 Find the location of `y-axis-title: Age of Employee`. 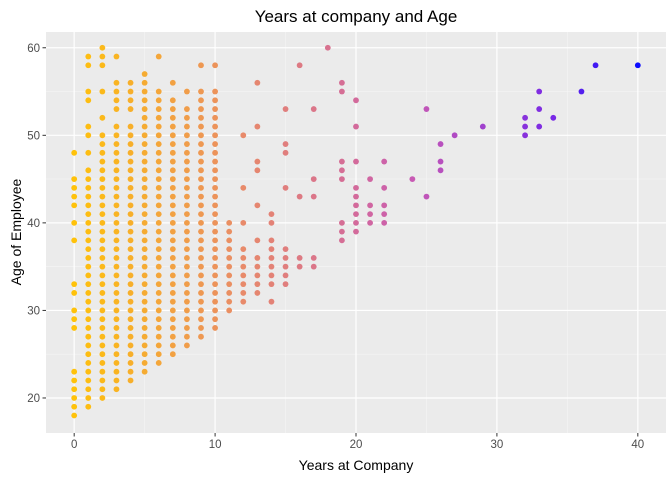

y-axis-title: Age of Employee is located at coordinates (16, 231).